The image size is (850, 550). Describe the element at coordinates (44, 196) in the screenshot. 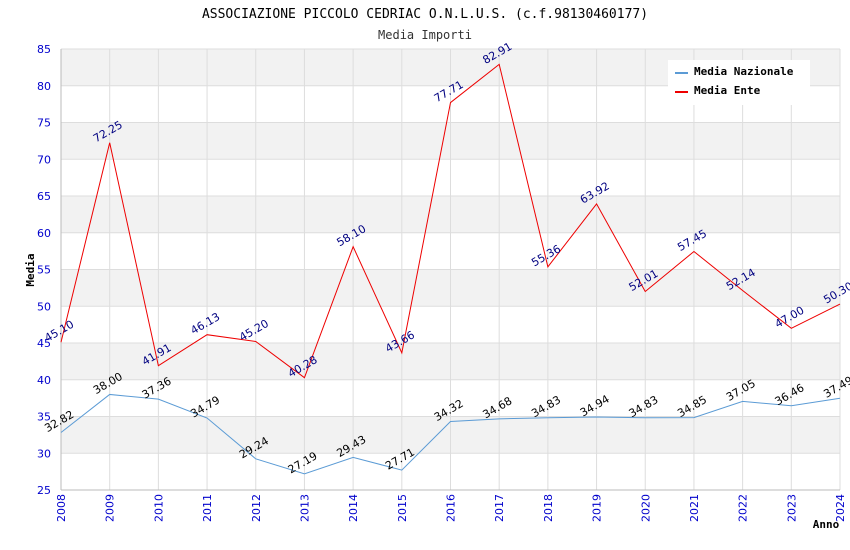

I see `y-tick-label: 65` at that location.